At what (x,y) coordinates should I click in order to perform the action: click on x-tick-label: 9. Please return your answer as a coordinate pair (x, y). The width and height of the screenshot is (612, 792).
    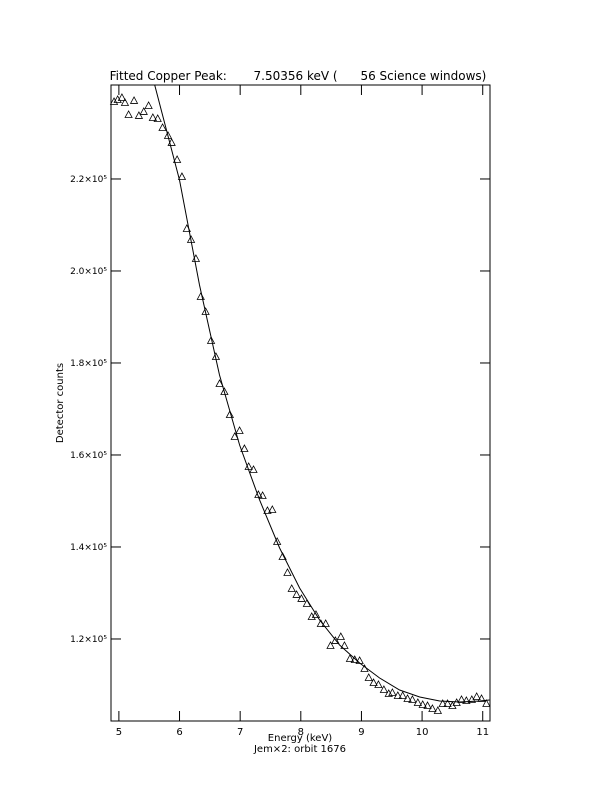
    Looking at the image, I should click on (361, 732).